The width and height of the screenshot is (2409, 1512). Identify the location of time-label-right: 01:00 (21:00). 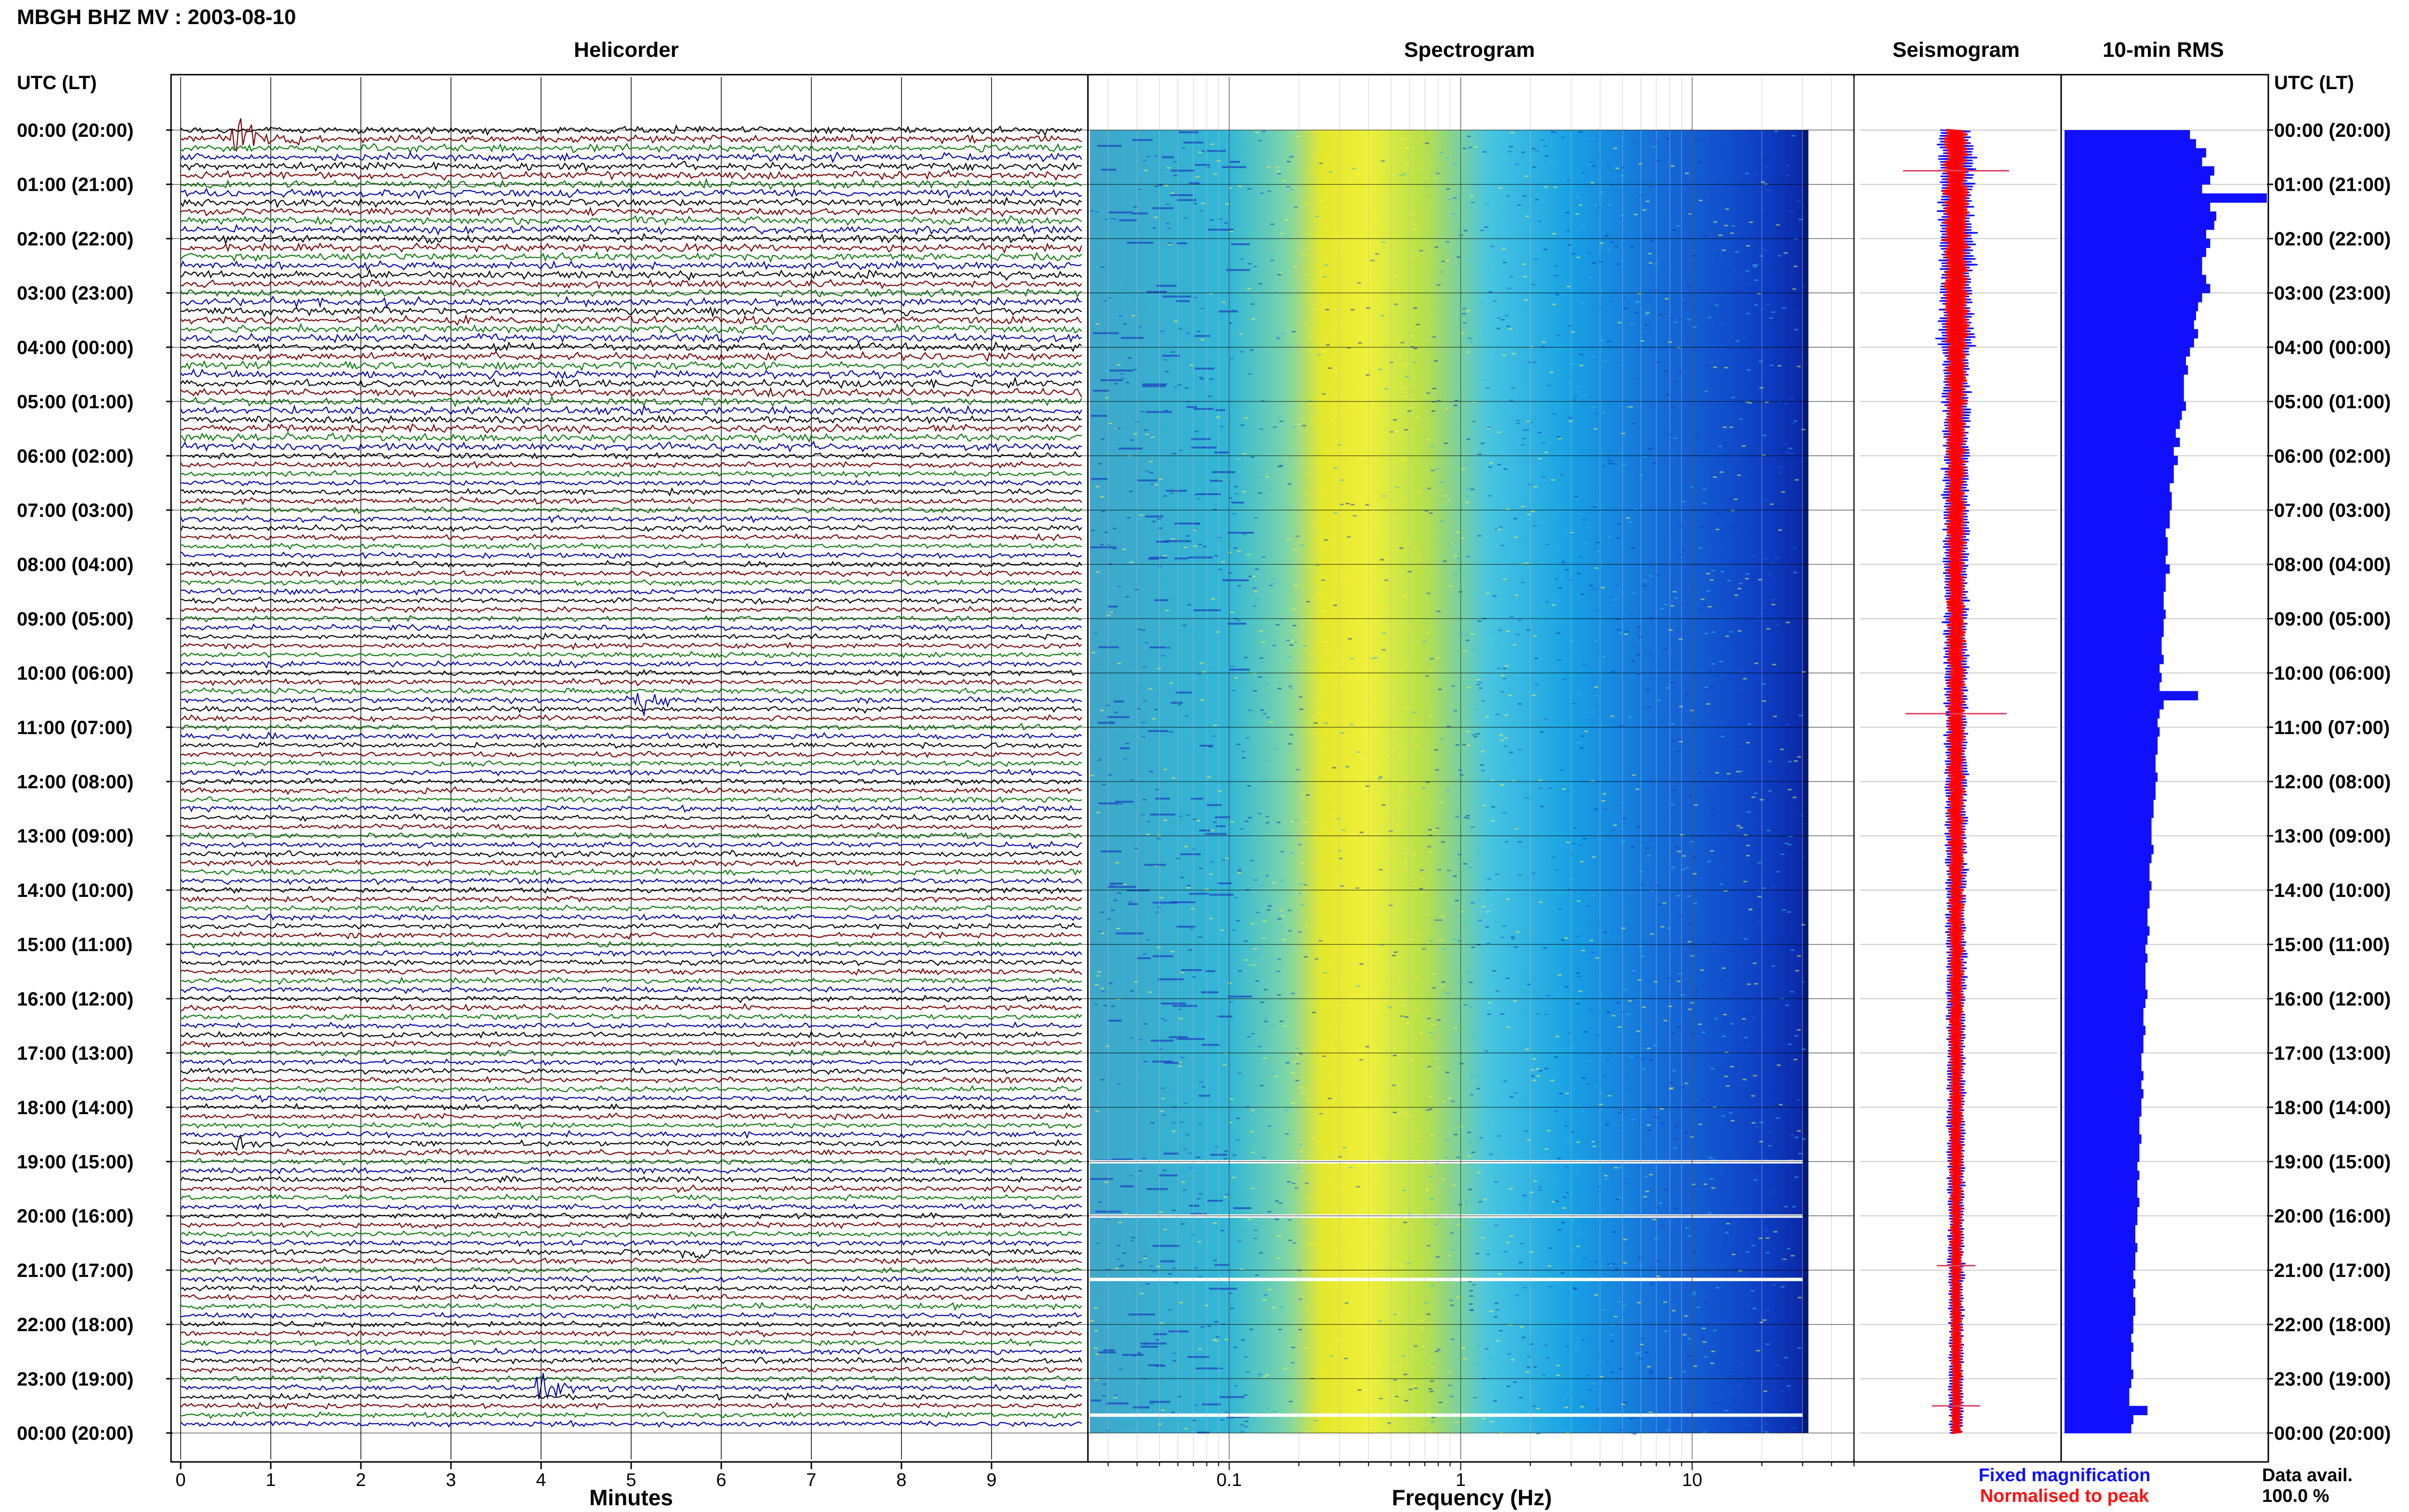
(2332, 185).